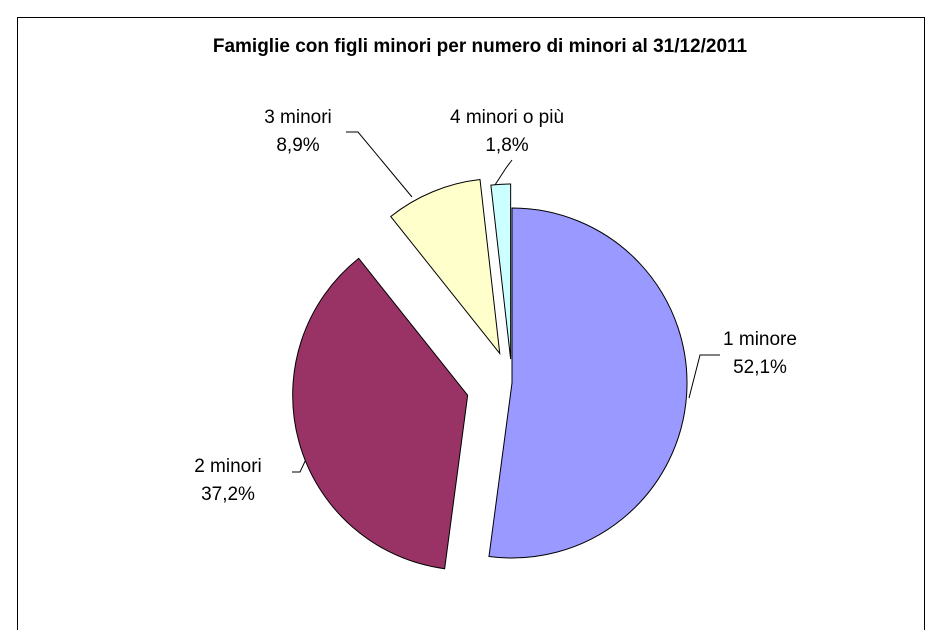  What do you see at coordinates (760, 367) in the screenshot?
I see `slice-value-label: 52,1%` at bounding box center [760, 367].